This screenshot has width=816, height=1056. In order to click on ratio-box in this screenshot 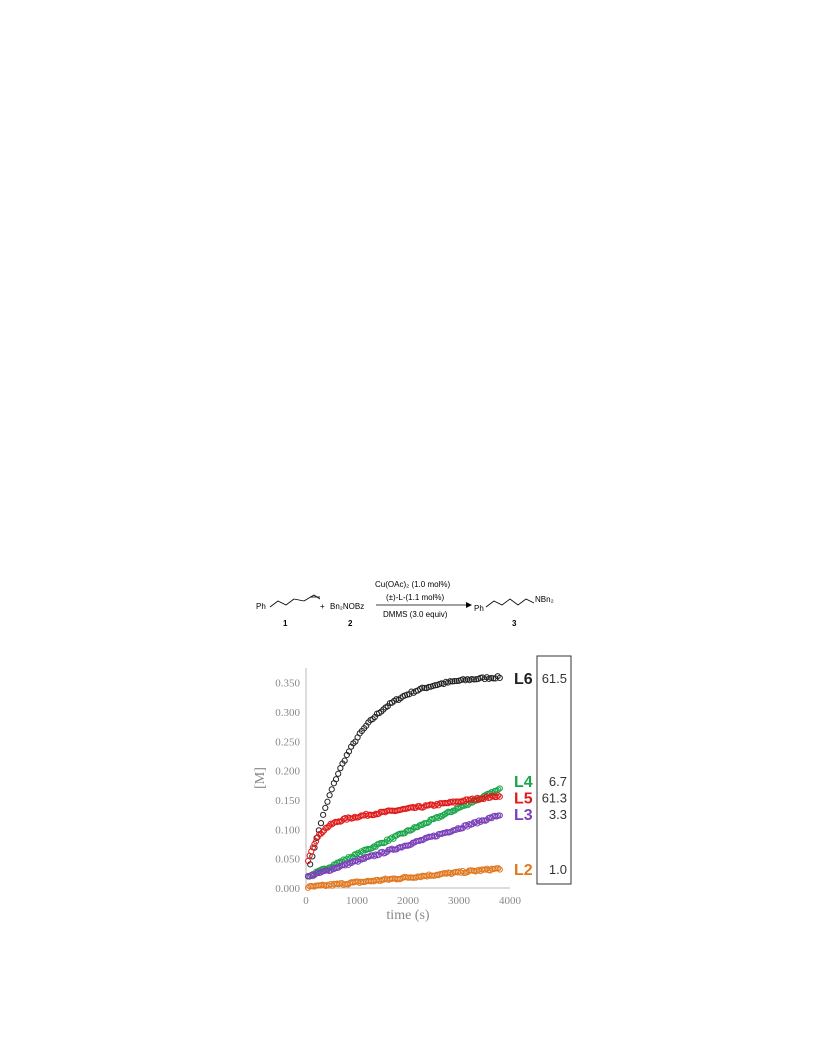, I will do `click(554, 770)`.